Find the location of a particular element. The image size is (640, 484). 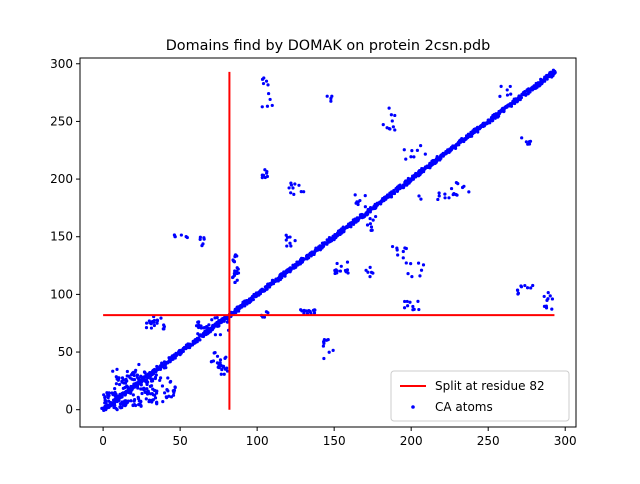

y-tick-label: 200 is located at coordinates (61, 179).